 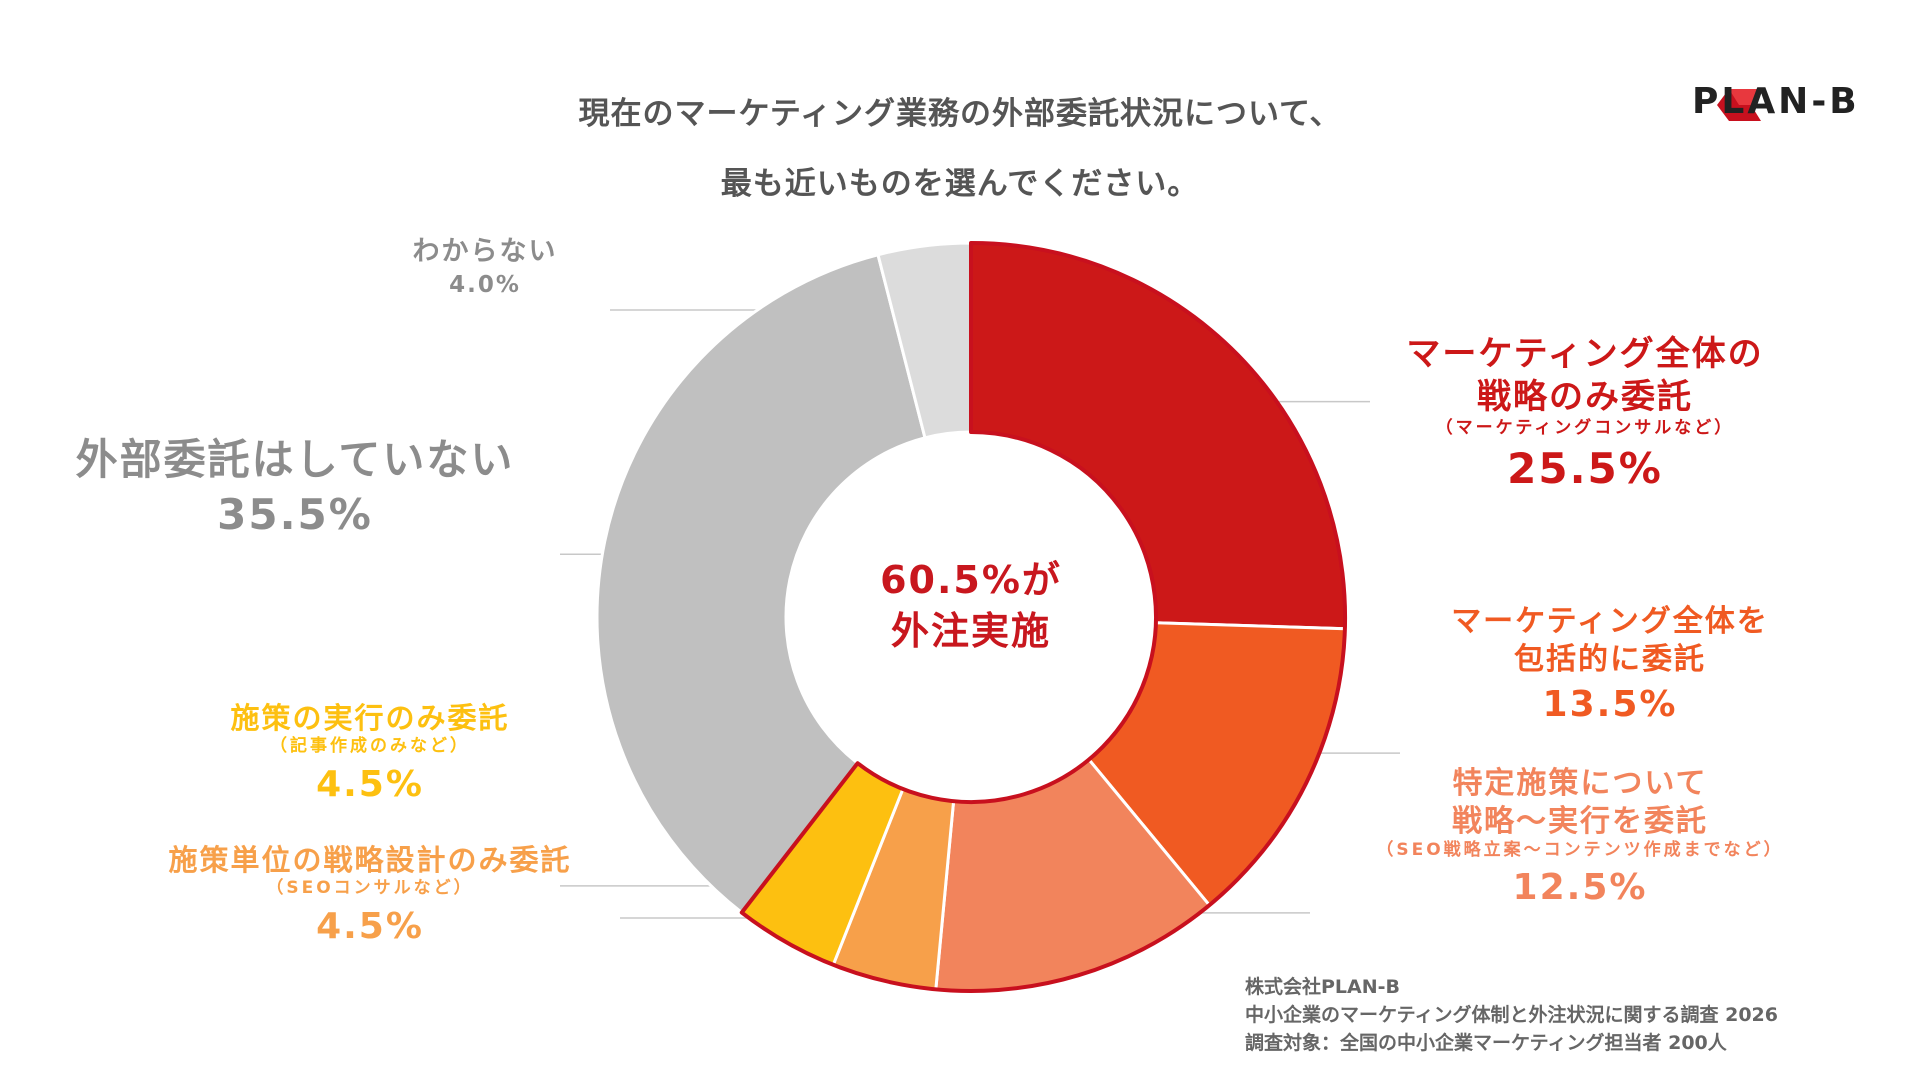 What do you see at coordinates (971, 580) in the screenshot?
I see `center-label-line1: 60.5%が` at bounding box center [971, 580].